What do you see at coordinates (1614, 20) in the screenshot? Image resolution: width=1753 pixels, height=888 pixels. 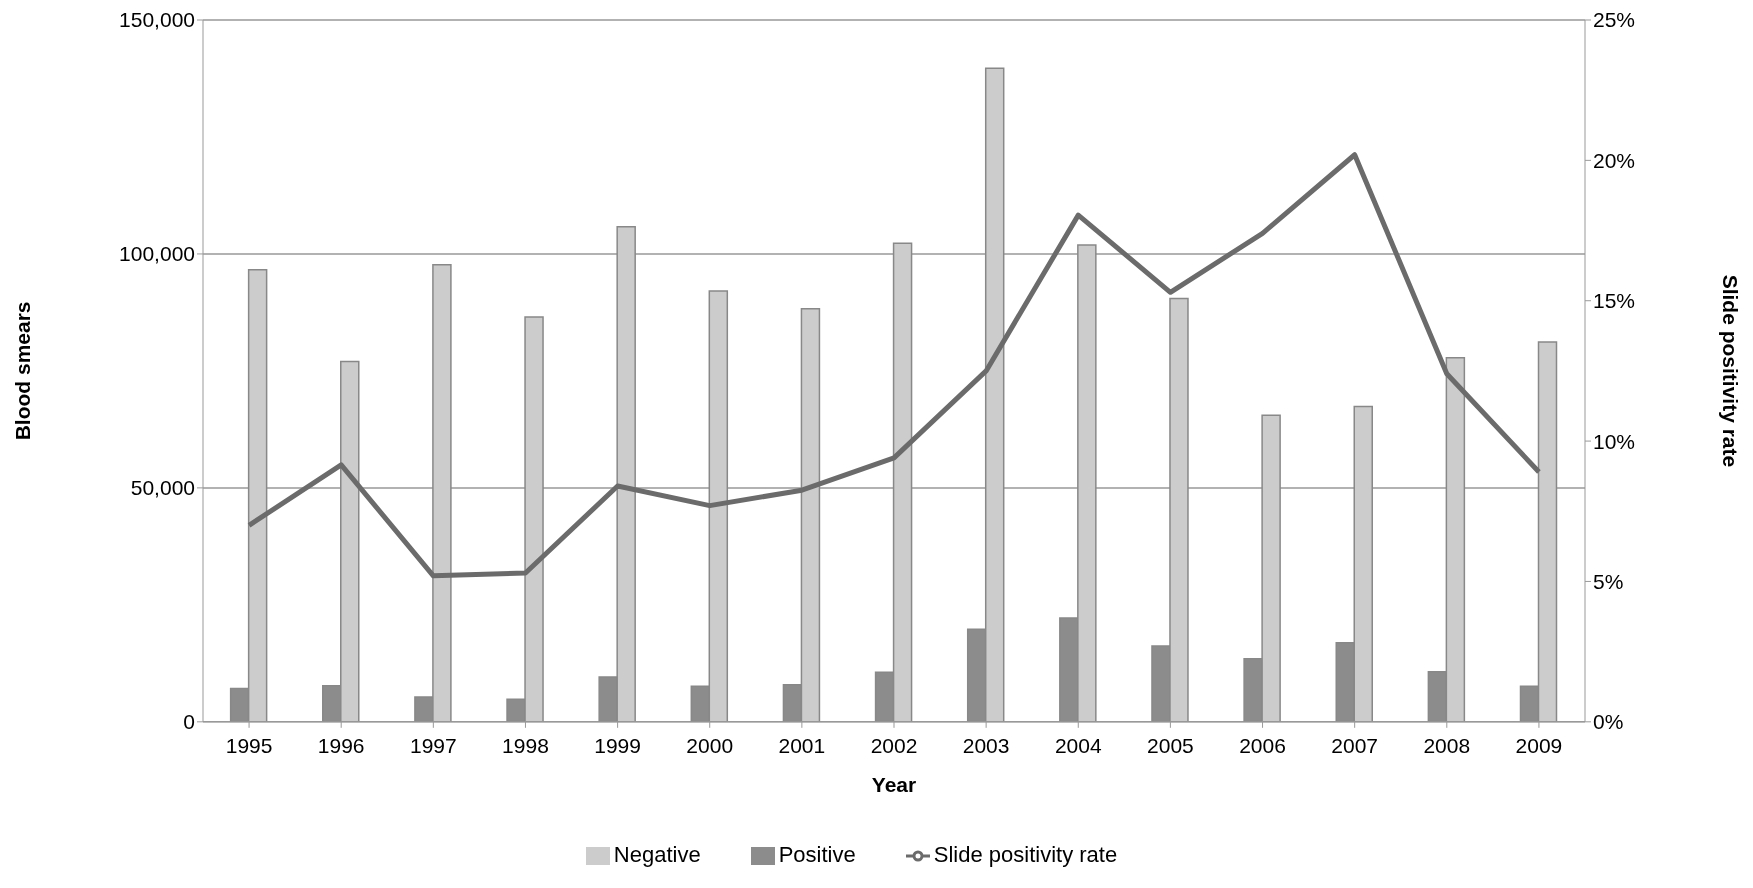 I see `y2-tick-label: 25%` at bounding box center [1614, 20].